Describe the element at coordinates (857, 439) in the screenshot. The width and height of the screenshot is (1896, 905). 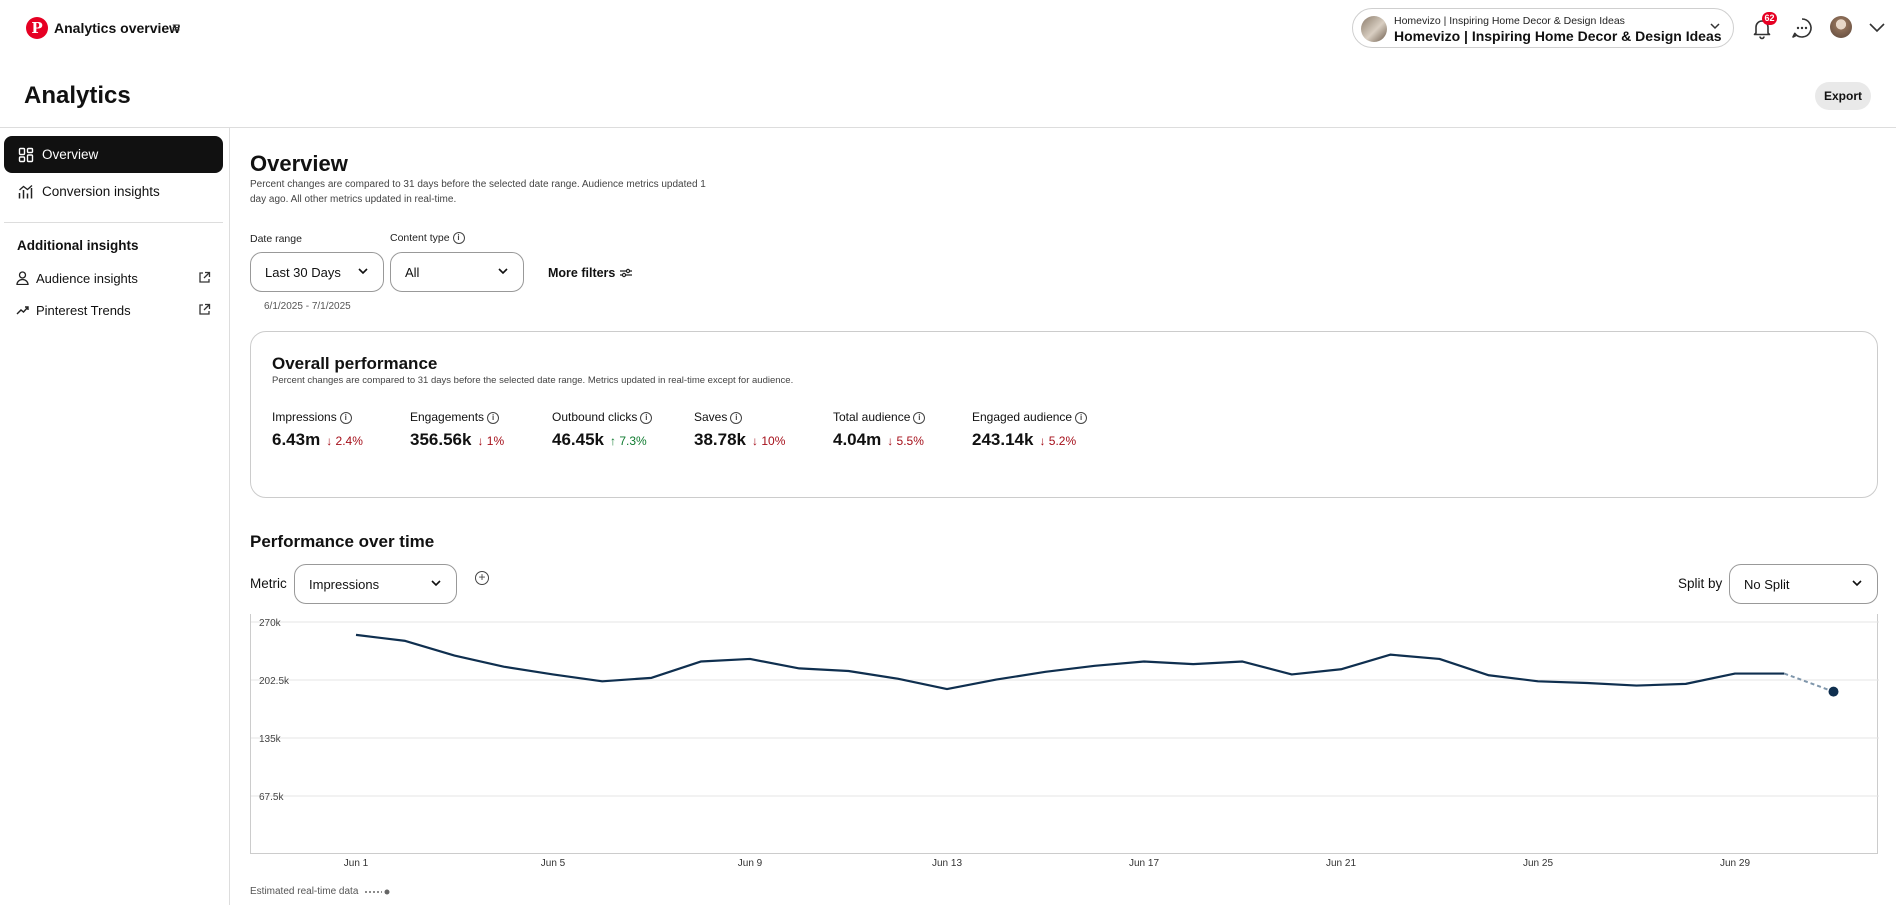
I see `metric-value: 4.04m` at that location.